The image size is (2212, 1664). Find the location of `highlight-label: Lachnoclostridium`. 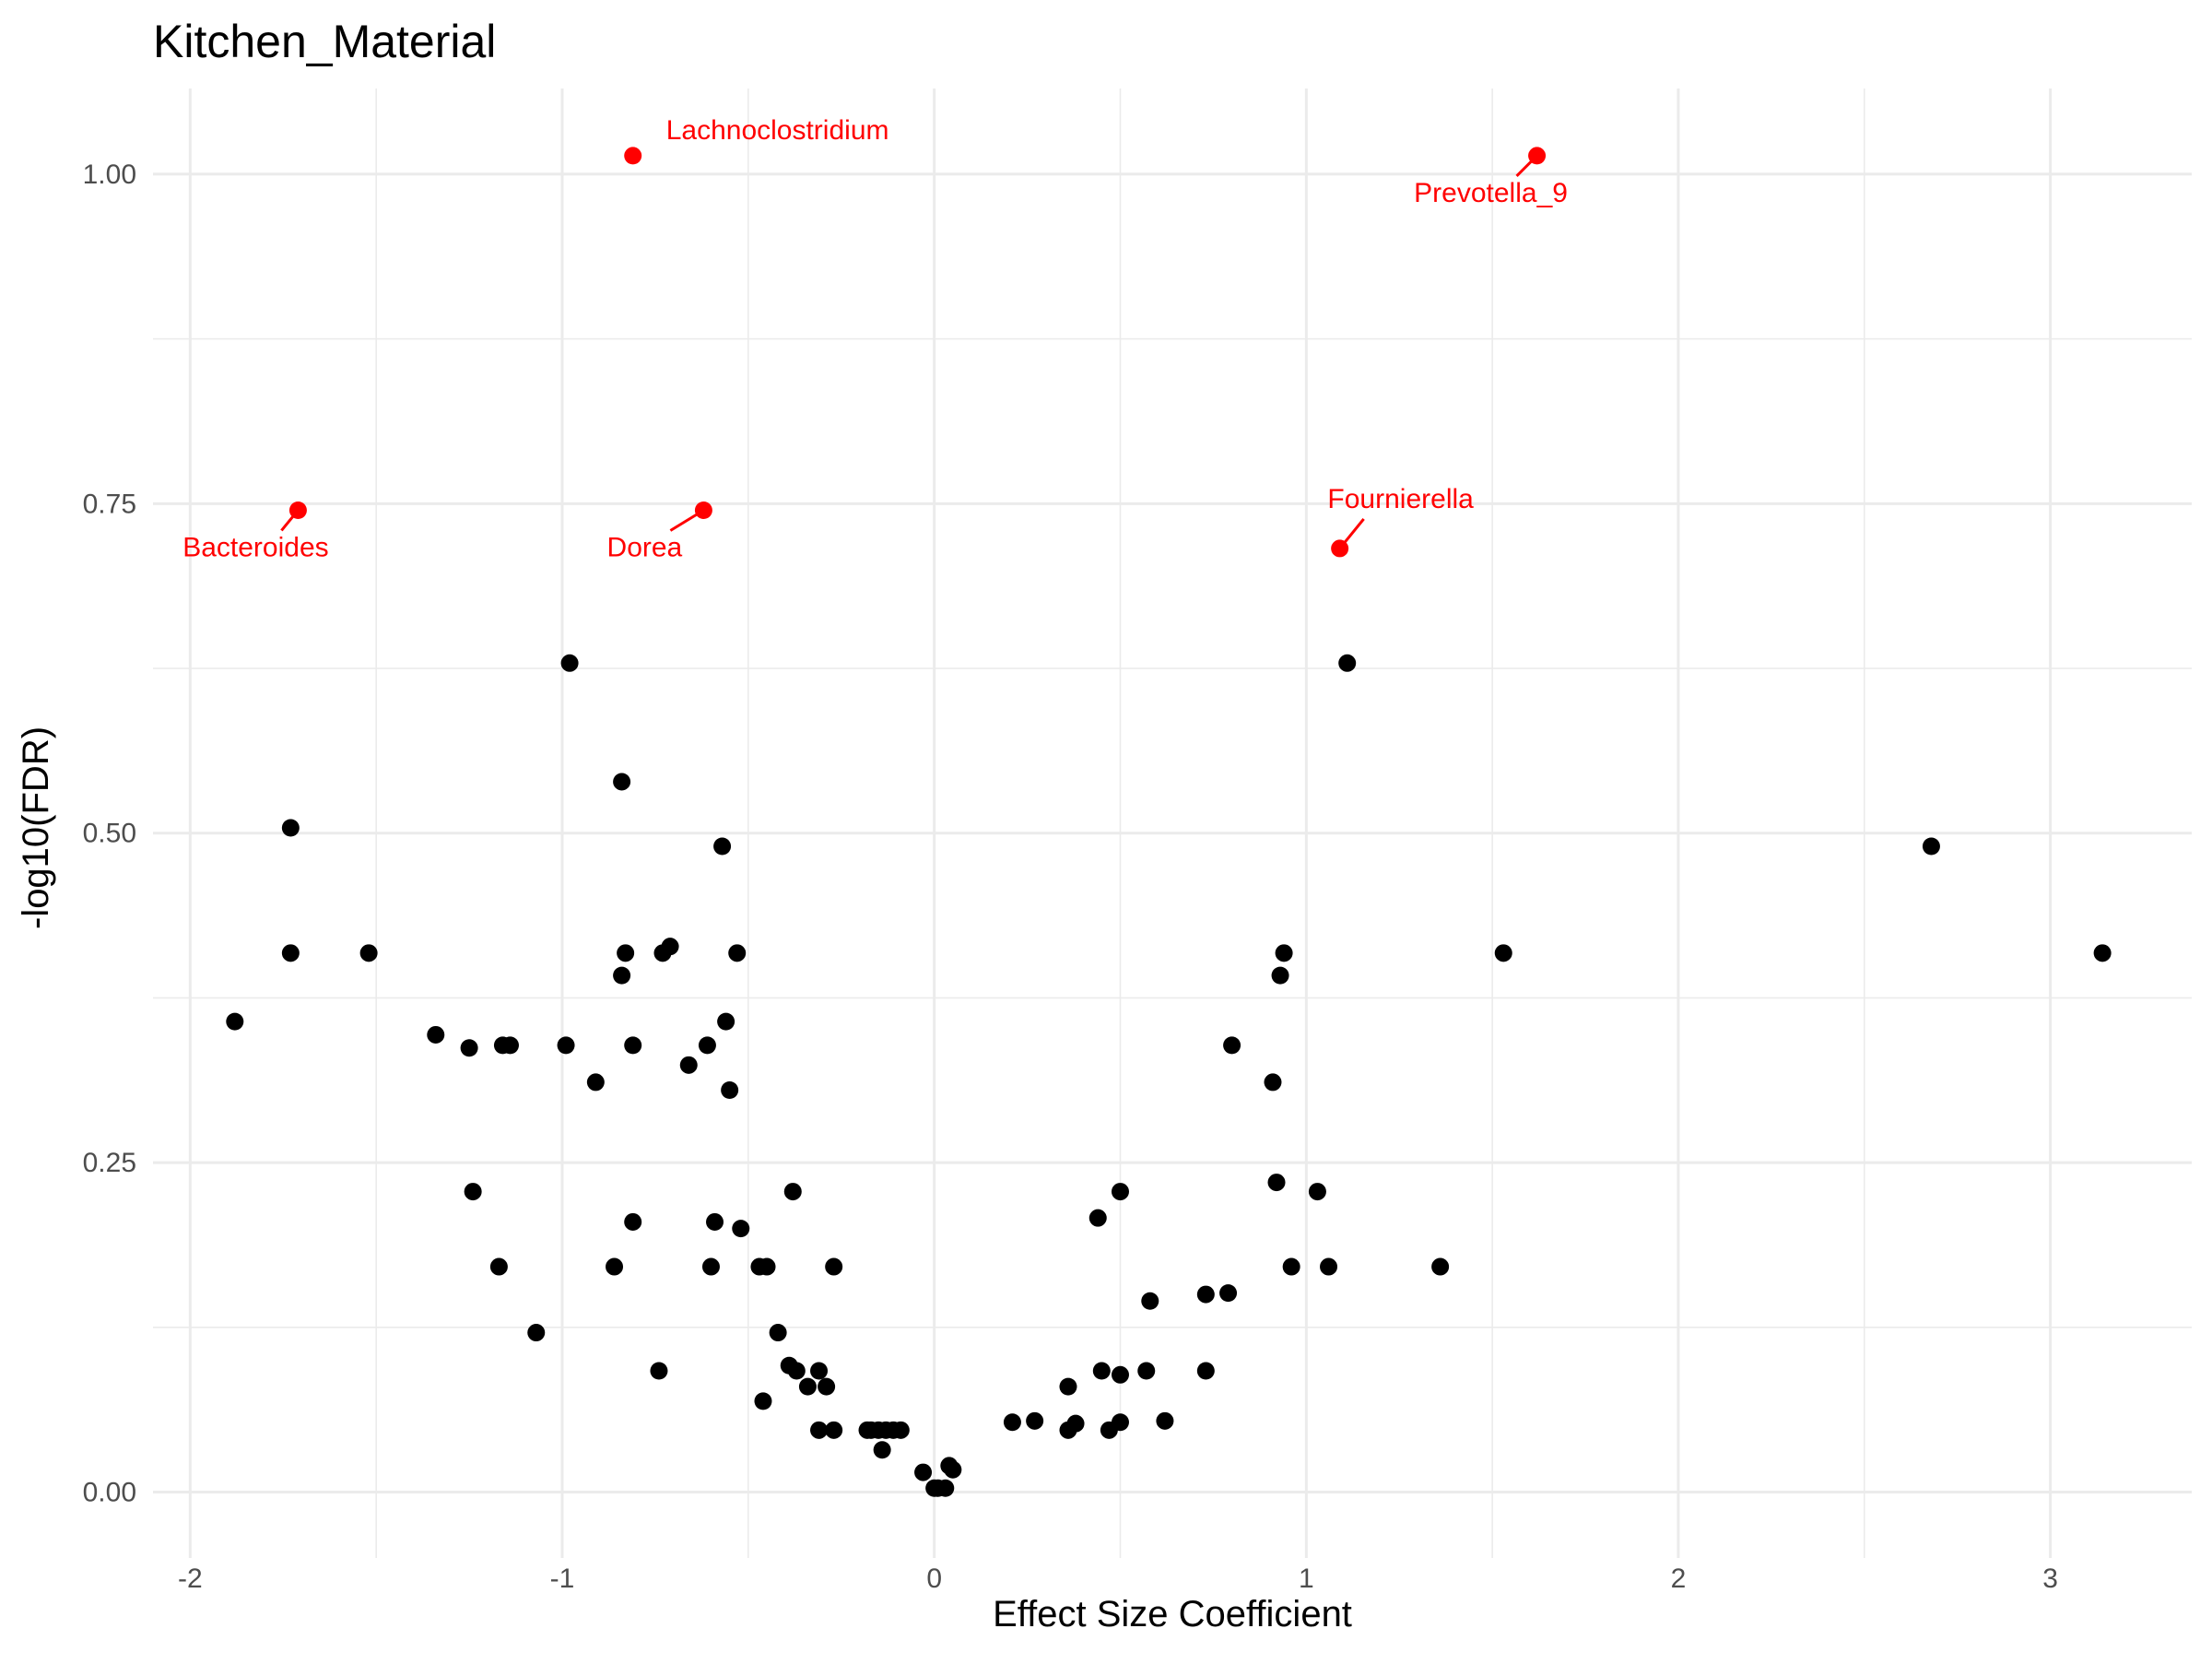

highlight-label: Lachnoclostridium is located at coordinates (777, 130).